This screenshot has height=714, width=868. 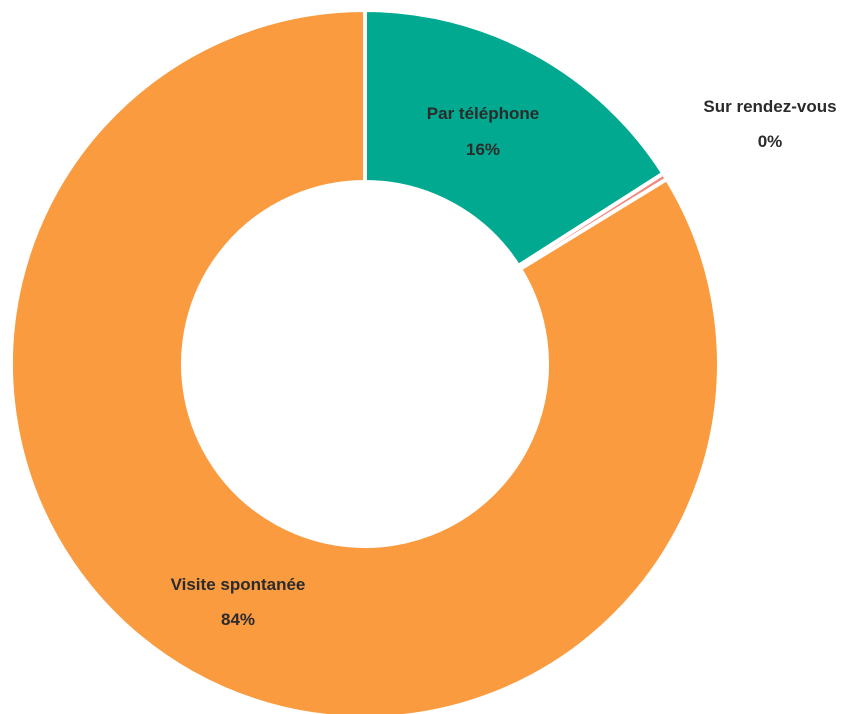 I want to click on value-label: 84%, so click(x=238, y=619).